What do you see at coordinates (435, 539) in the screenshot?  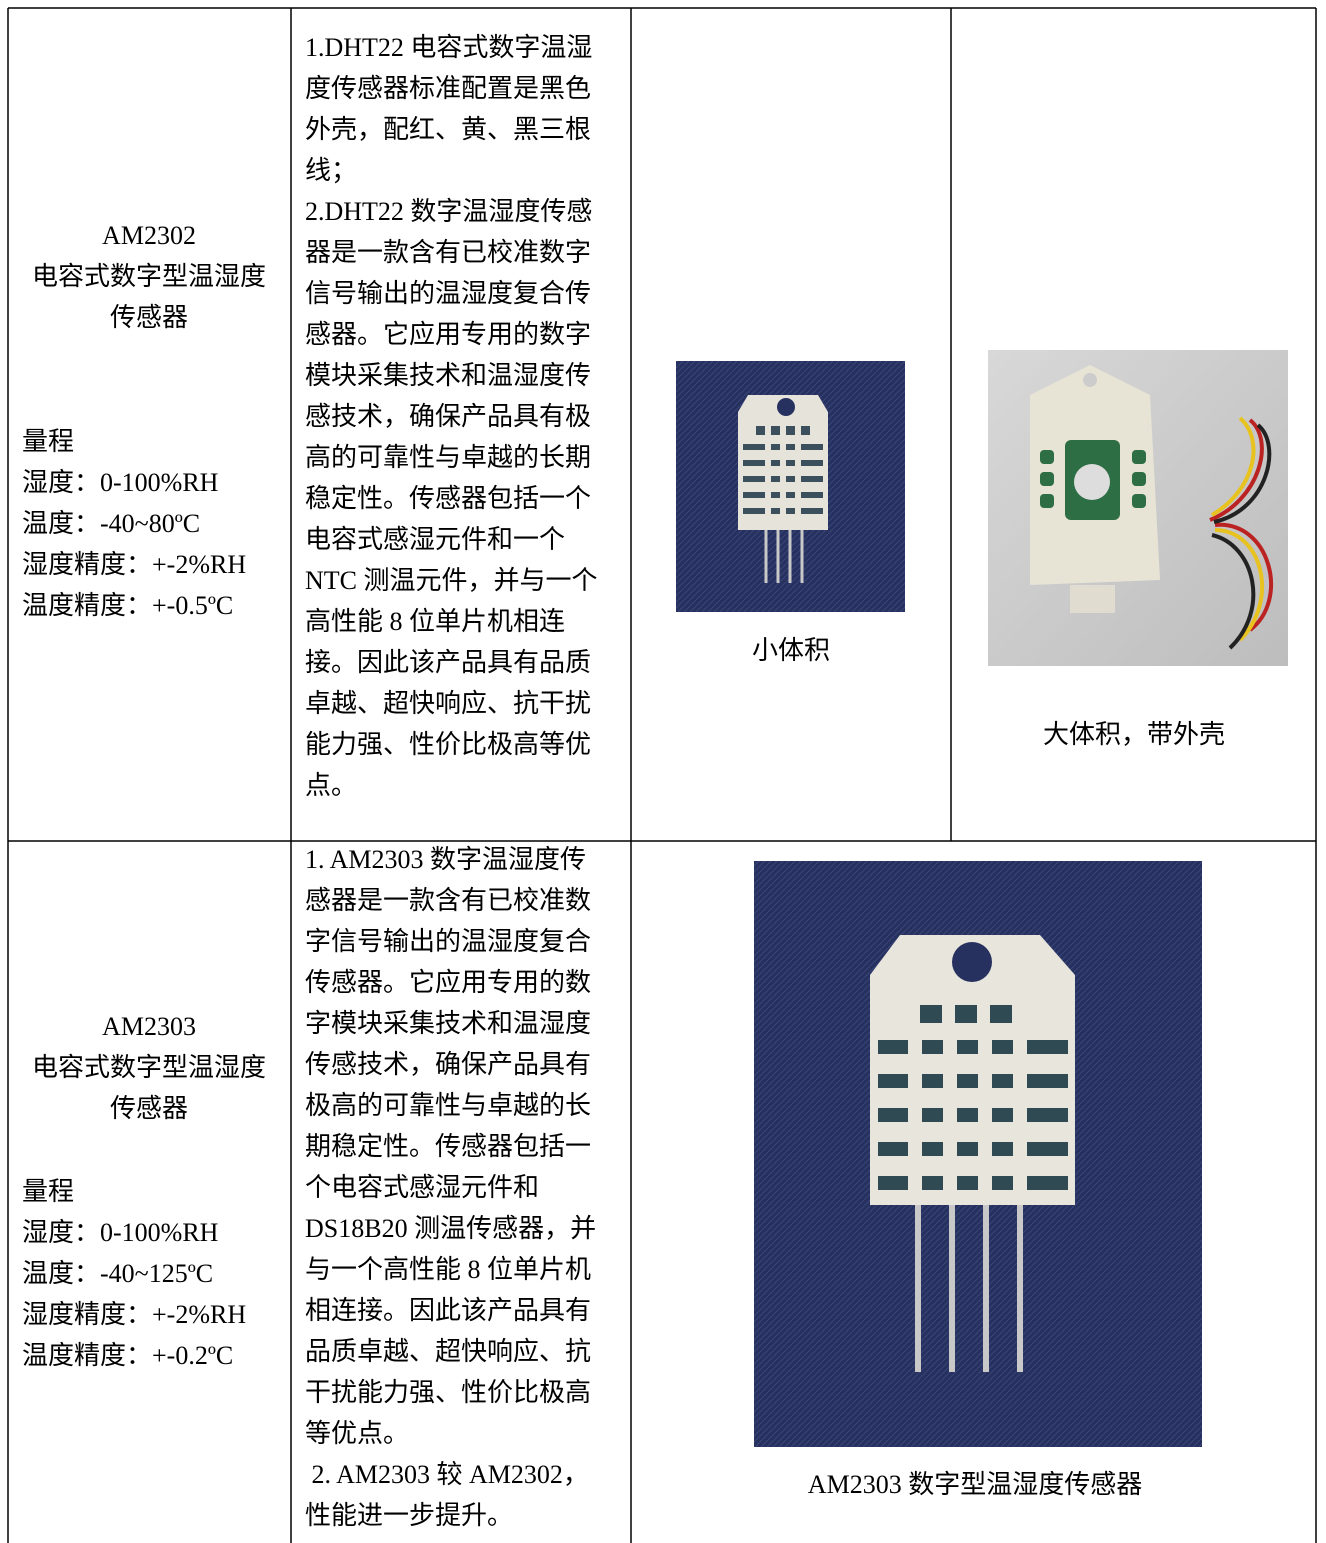 I see `description-line: 电容式感湿元件和一个` at bounding box center [435, 539].